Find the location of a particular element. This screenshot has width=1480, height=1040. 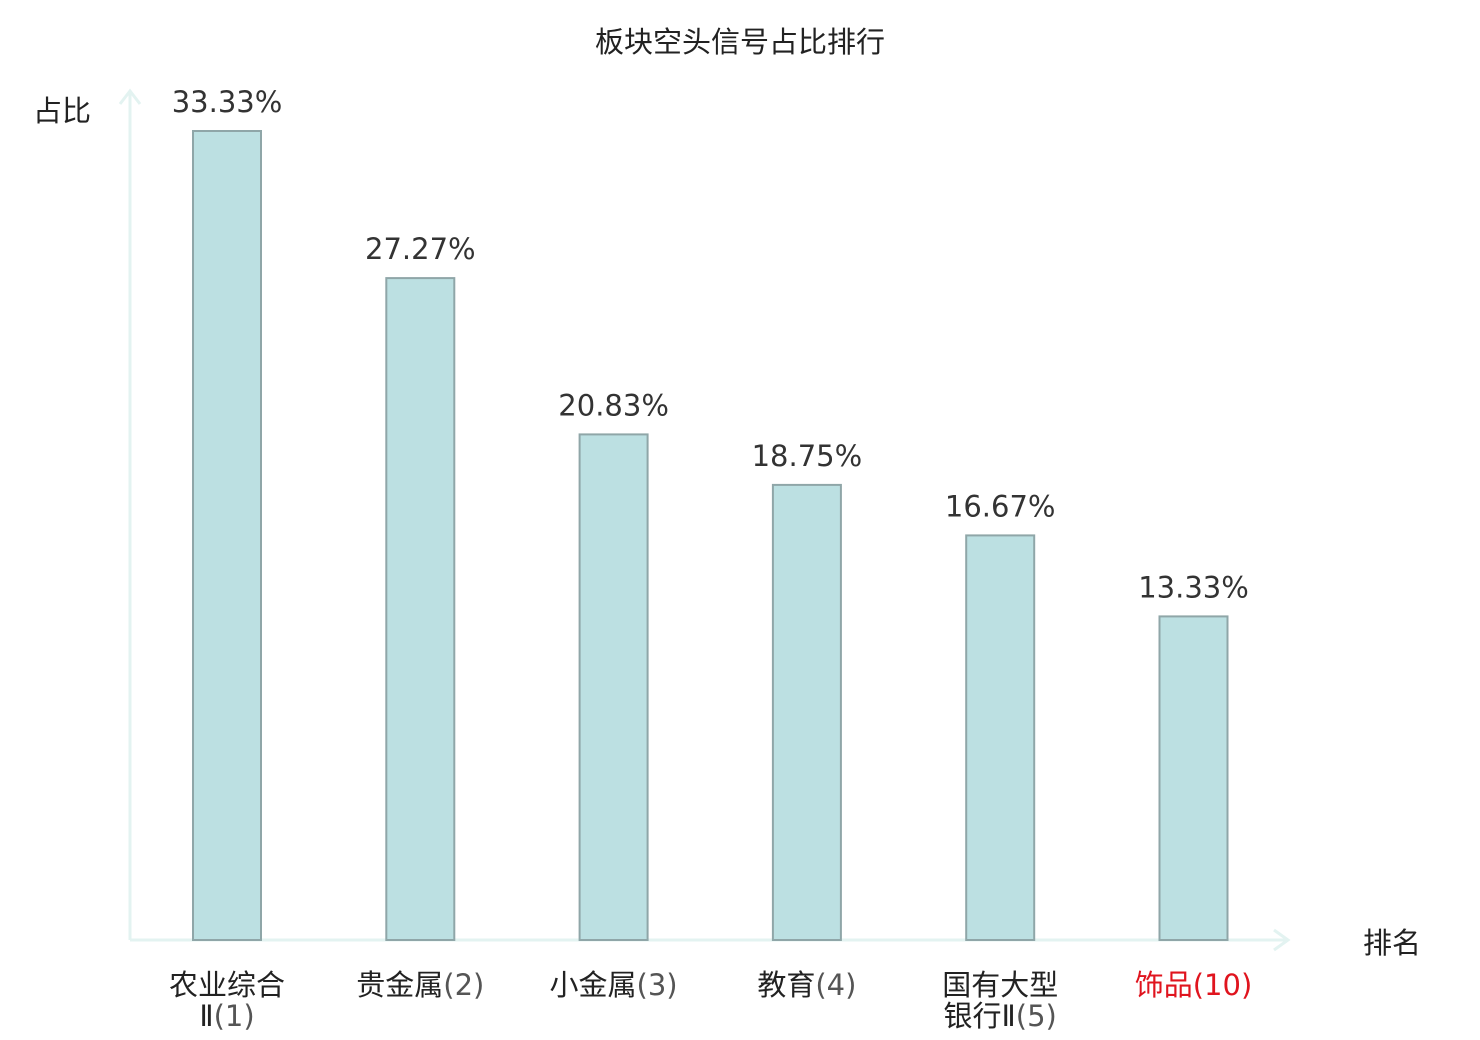

x-tick-label-line: 国有大型 is located at coordinates (1000, 985).